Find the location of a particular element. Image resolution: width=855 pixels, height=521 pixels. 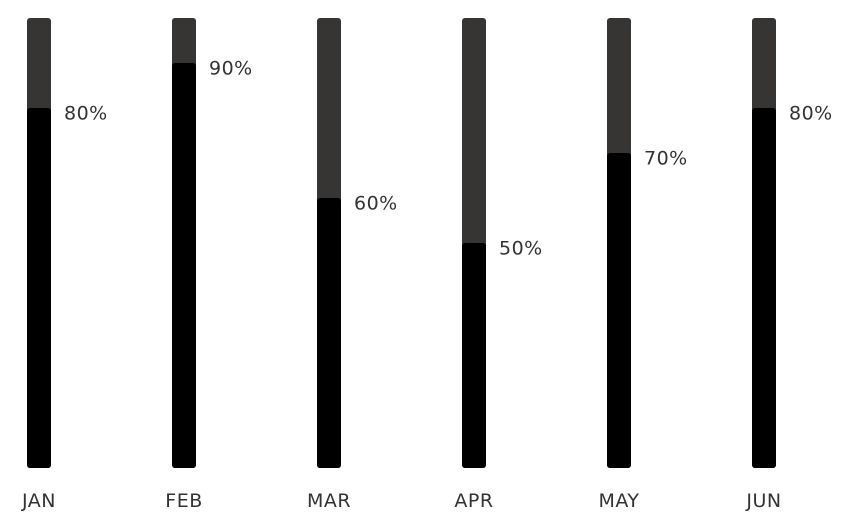

bar-group-apr: 50% APR is located at coordinates (498, 265).